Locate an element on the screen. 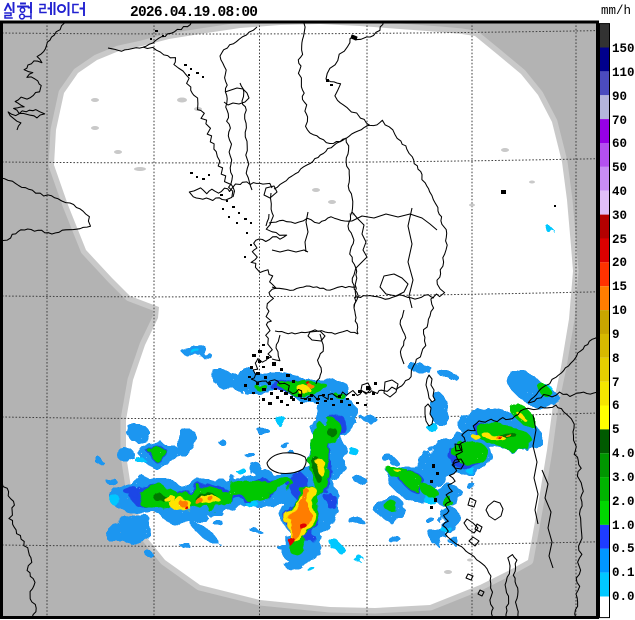  svg-text: 30 is located at coordinates (619, 216).